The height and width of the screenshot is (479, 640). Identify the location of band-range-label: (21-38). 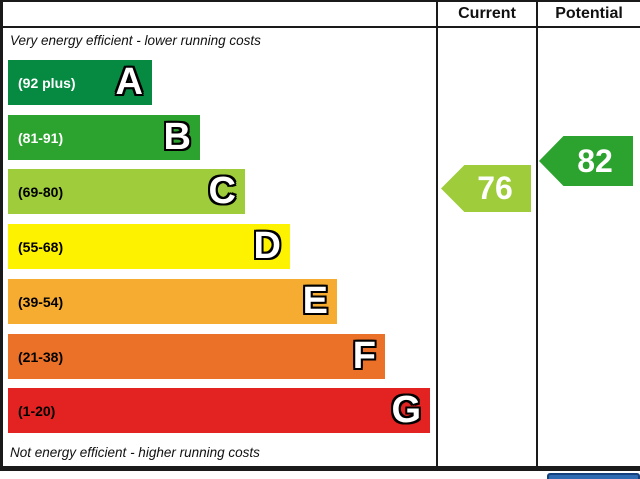
(41, 356).